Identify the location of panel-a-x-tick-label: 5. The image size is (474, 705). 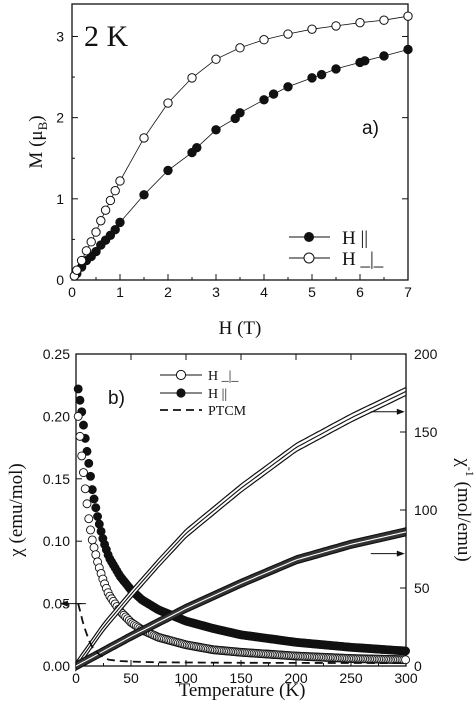
(312, 292).